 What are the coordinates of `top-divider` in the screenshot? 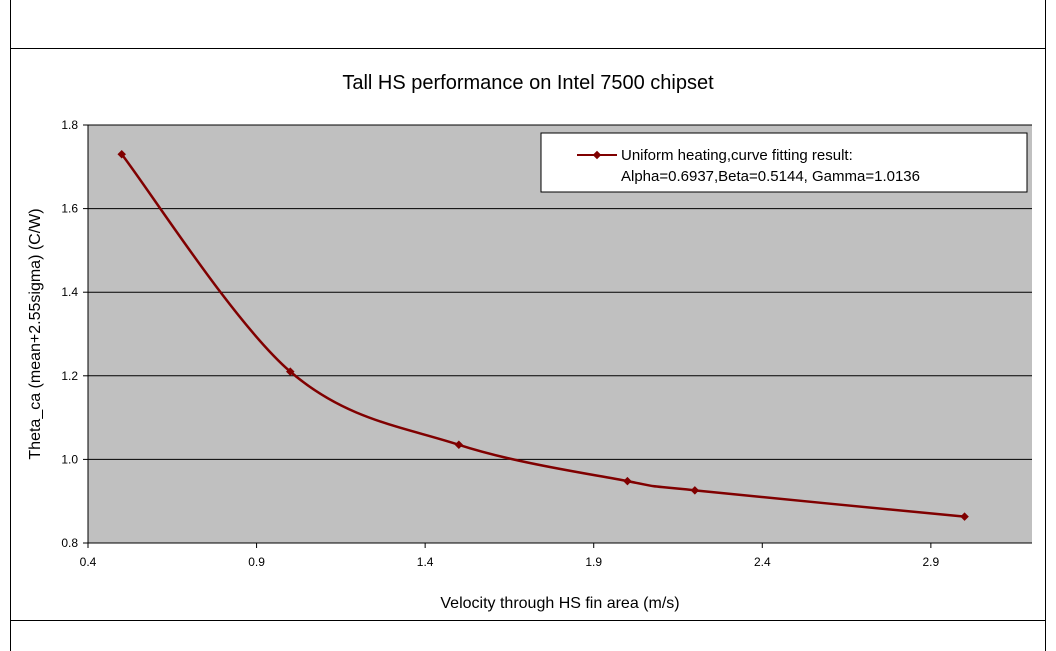 It's located at (528, 48).